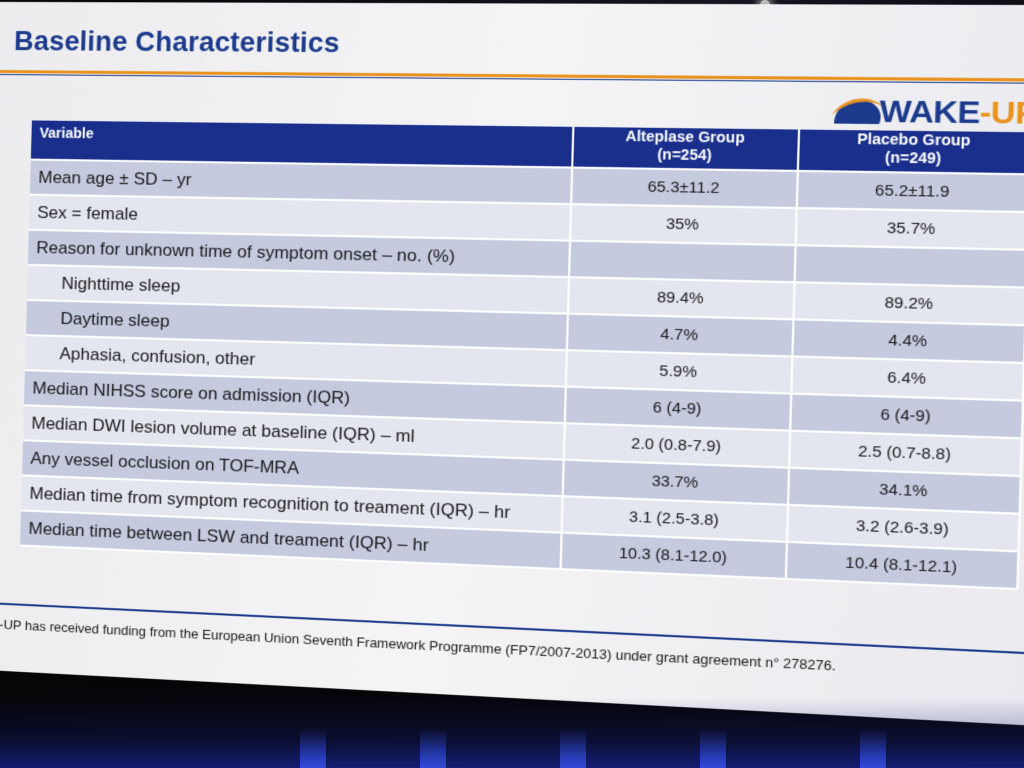 This screenshot has height=768, width=1024. I want to click on slide-title: Baseline Characteristics, so click(177, 42).